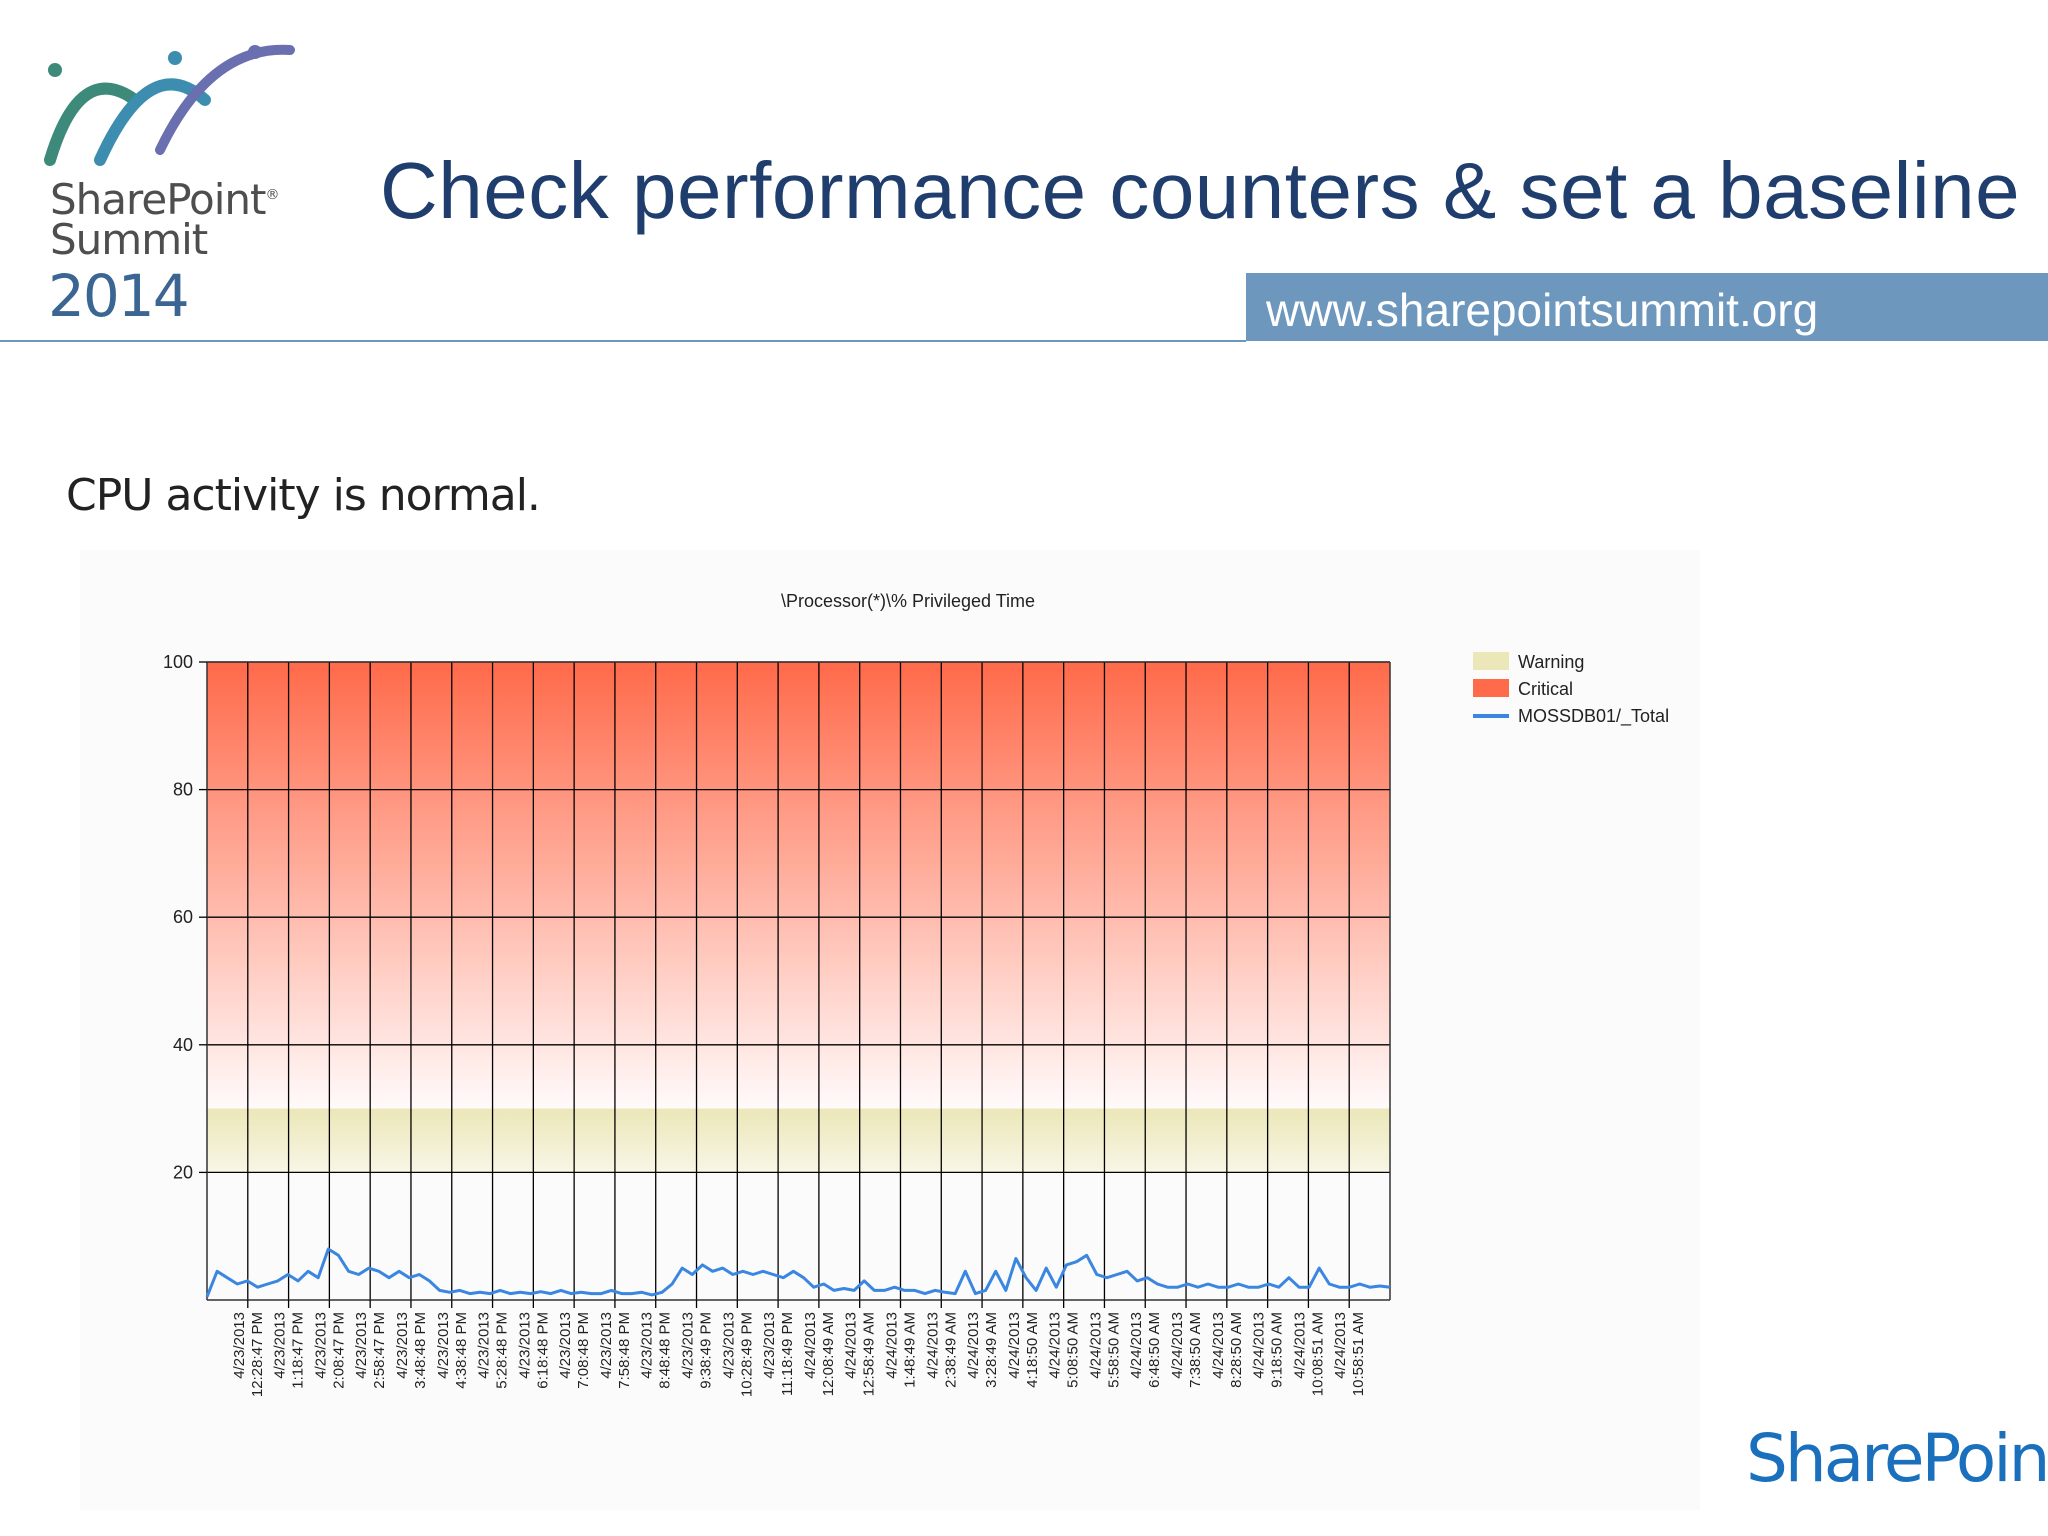 Image resolution: width=2048 pixels, height=1536 pixels. What do you see at coordinates (183, 790) in the screenshot?
I see `y-tick-label: 80` at bounding box center [183, 790].